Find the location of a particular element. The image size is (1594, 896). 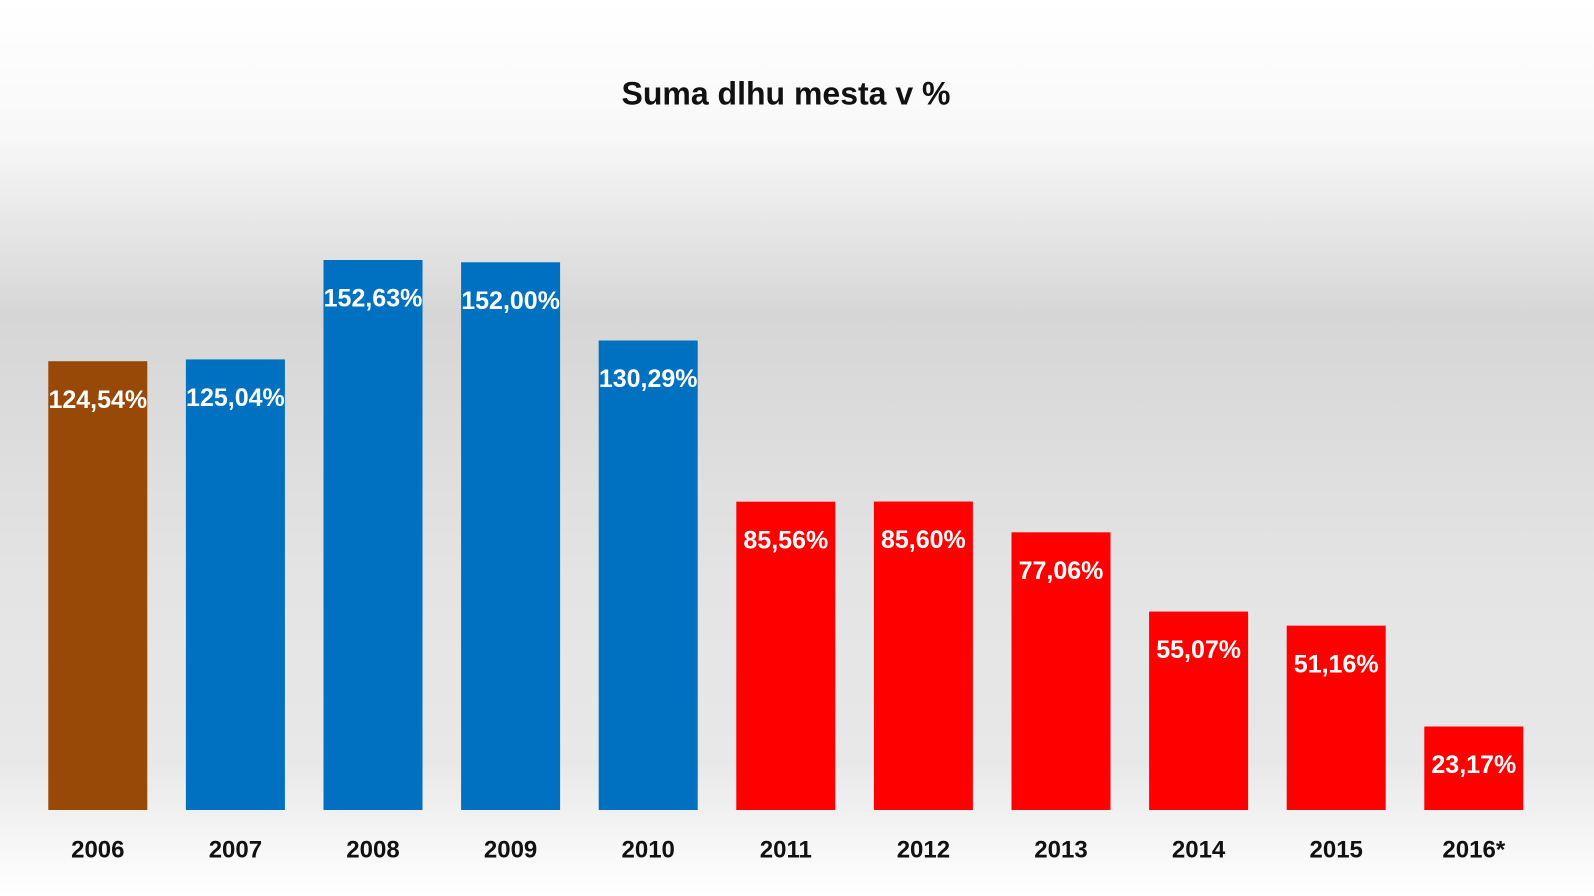

value-label: 152,00% is located at coordinates (510, 301).